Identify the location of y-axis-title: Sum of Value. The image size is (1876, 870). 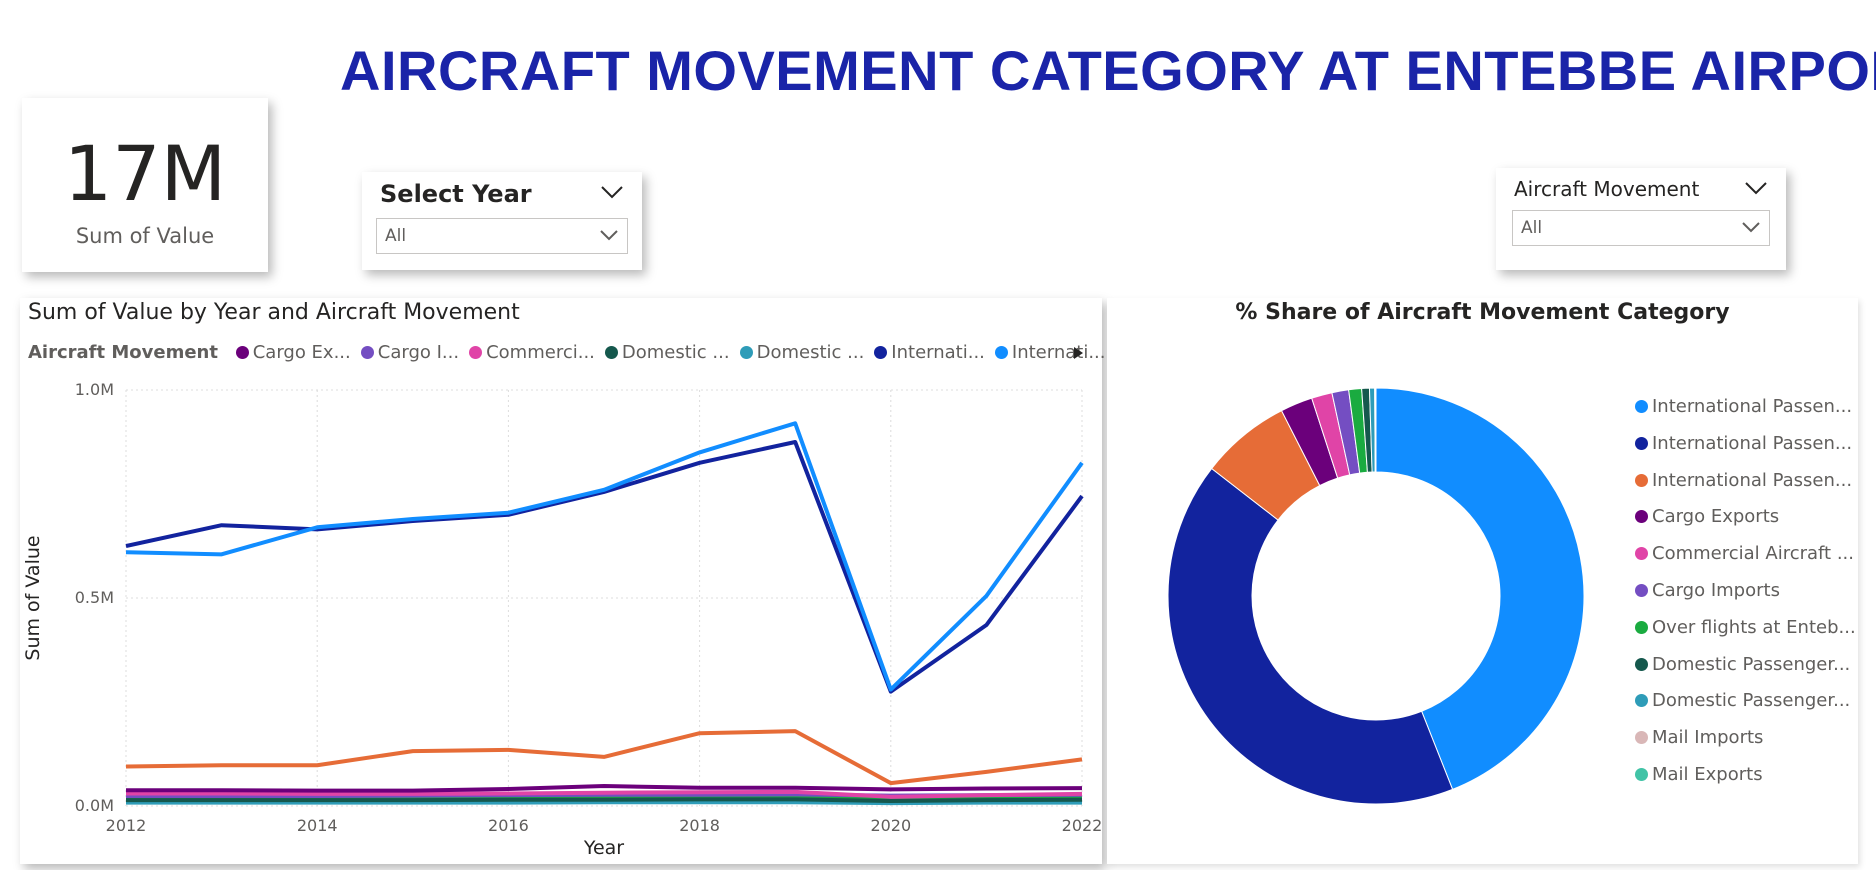
(33, 597).